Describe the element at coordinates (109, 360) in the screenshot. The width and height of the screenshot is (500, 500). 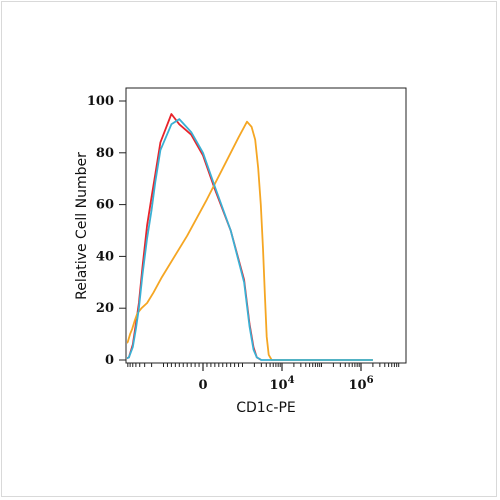
I see `y-tick-label: 0` at that location.